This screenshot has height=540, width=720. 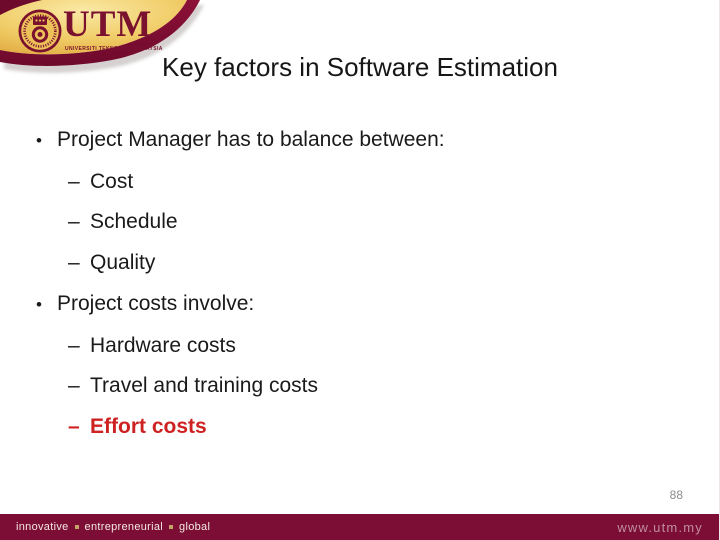 What do you see at coordinates (40, 31) in the screenshot?
I see `utm-seal-icon` at bounding box center [40, 31].